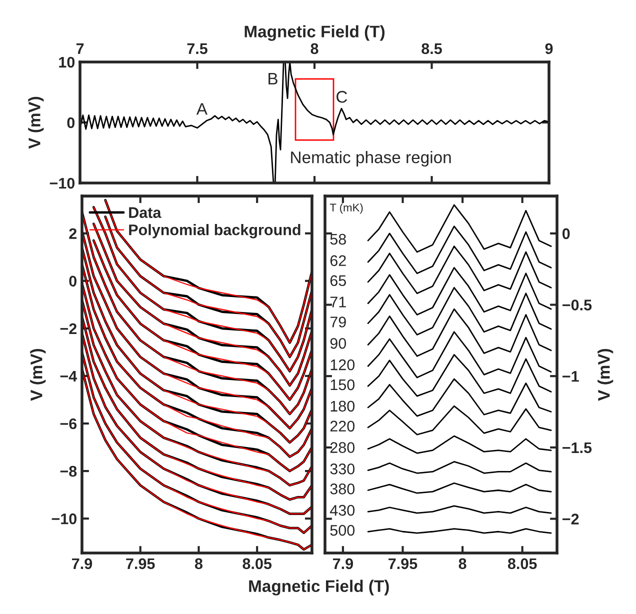 The image size is (636, 614). Describe the element at coordinates (577, 305) in the screenshot. I see `y-tick-label: −0.5` at that location.